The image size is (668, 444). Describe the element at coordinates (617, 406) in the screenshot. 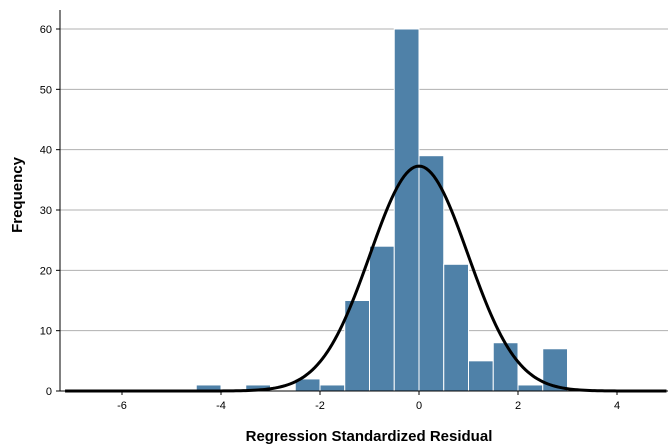

I see `x-tick-label: 4` at that location.